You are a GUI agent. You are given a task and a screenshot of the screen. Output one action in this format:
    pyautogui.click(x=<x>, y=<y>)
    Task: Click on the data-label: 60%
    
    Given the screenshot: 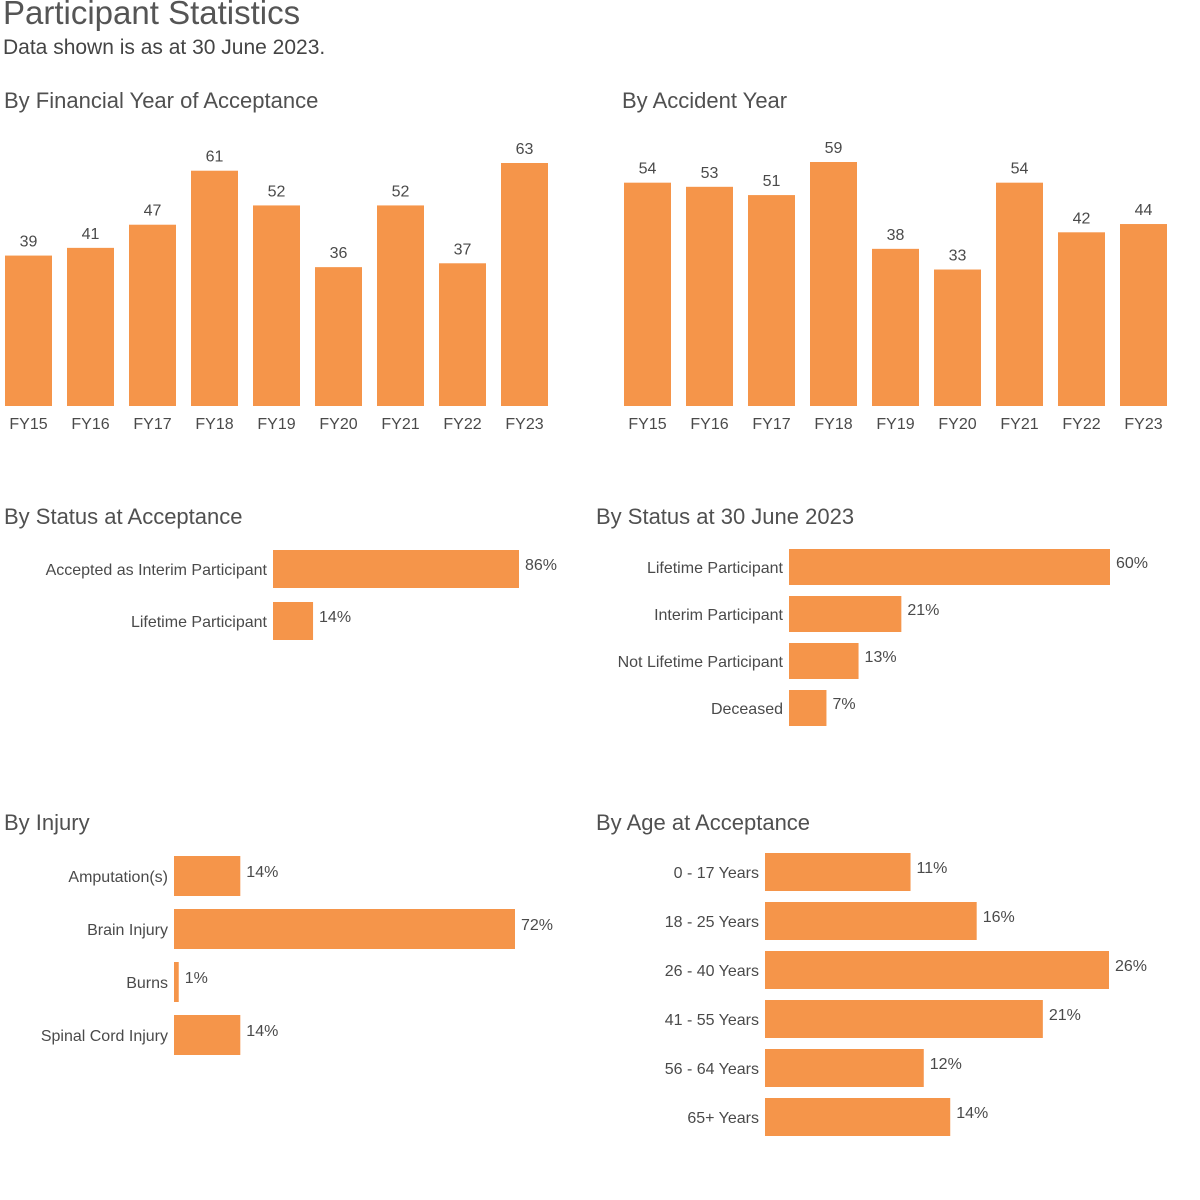 What is the action you would take?
    pyautogui.click(x=1132, y=563)
    